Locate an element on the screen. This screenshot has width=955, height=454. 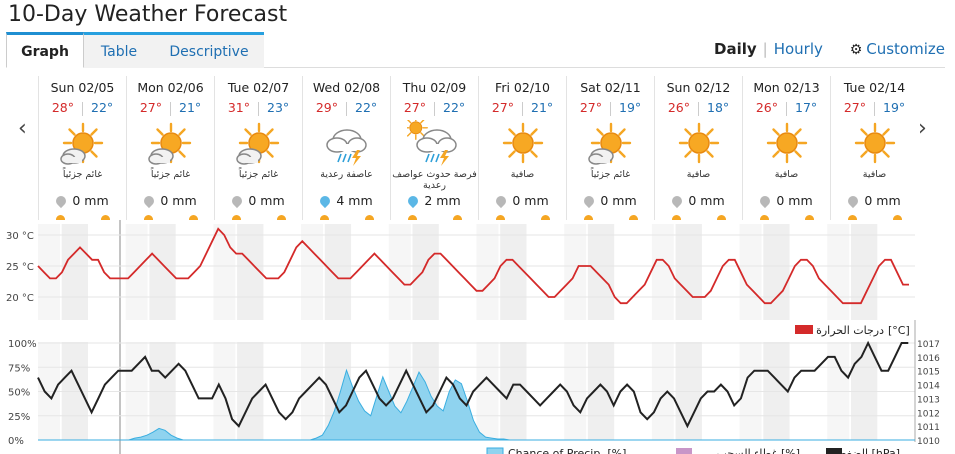
cloud-legend-swatch is located at coordinates (684, 451).